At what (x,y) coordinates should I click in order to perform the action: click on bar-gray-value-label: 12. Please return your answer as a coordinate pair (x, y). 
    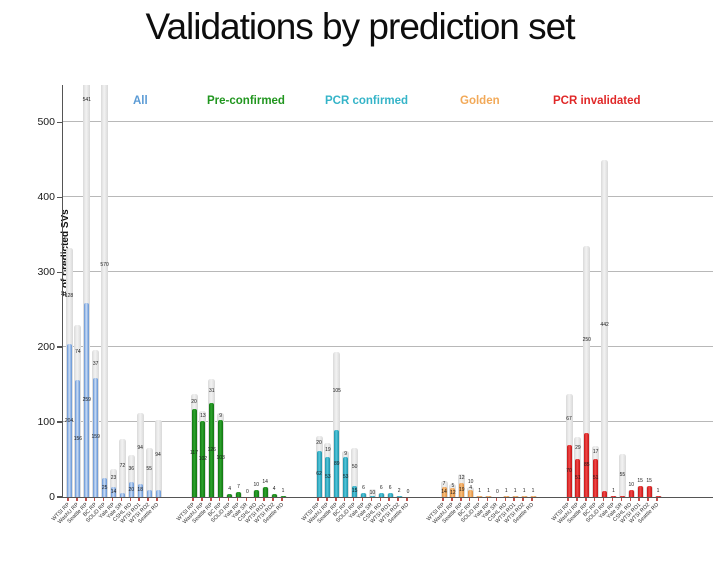
    Looking at the image, I should click on (462, 478).